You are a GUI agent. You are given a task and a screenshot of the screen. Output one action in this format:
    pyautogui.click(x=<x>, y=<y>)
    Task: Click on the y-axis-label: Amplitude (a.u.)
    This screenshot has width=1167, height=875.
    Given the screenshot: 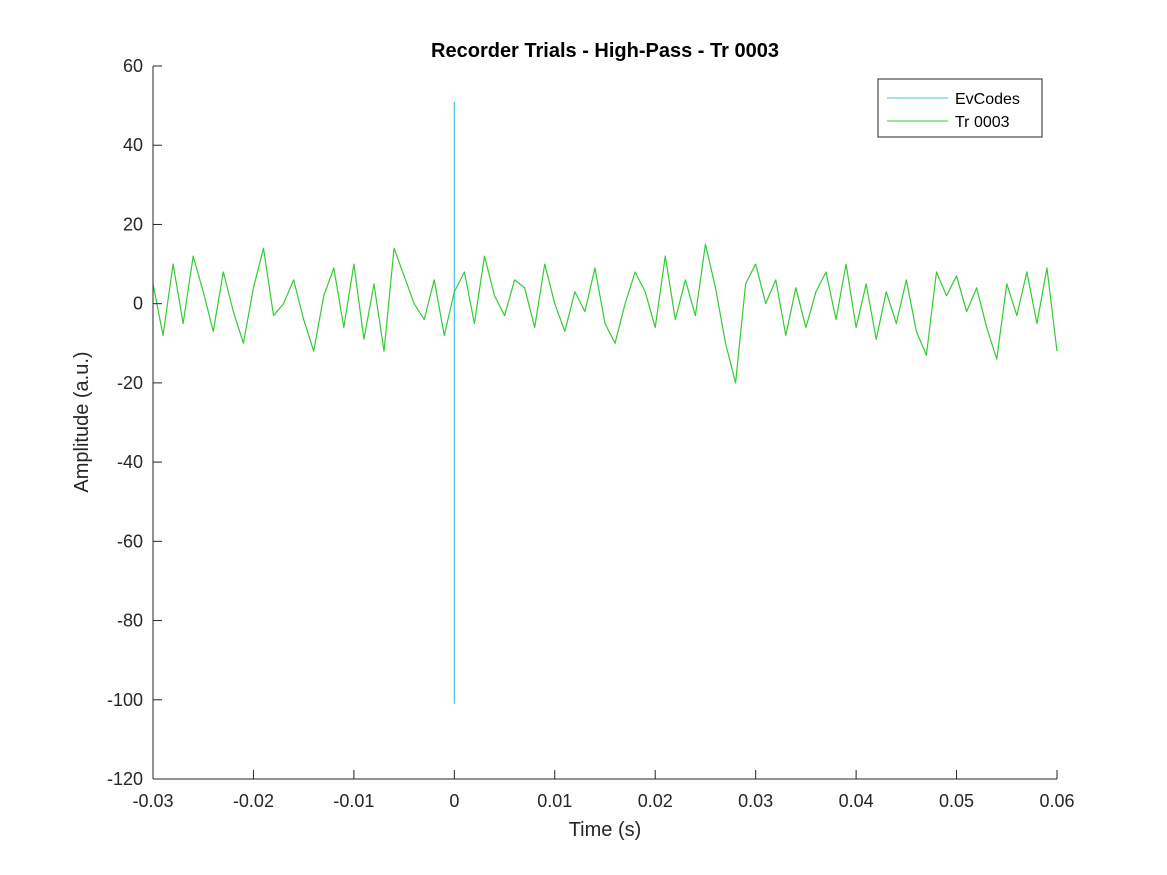 What is the action you would take?
    pyautogui.click(x=82, y=421)
    